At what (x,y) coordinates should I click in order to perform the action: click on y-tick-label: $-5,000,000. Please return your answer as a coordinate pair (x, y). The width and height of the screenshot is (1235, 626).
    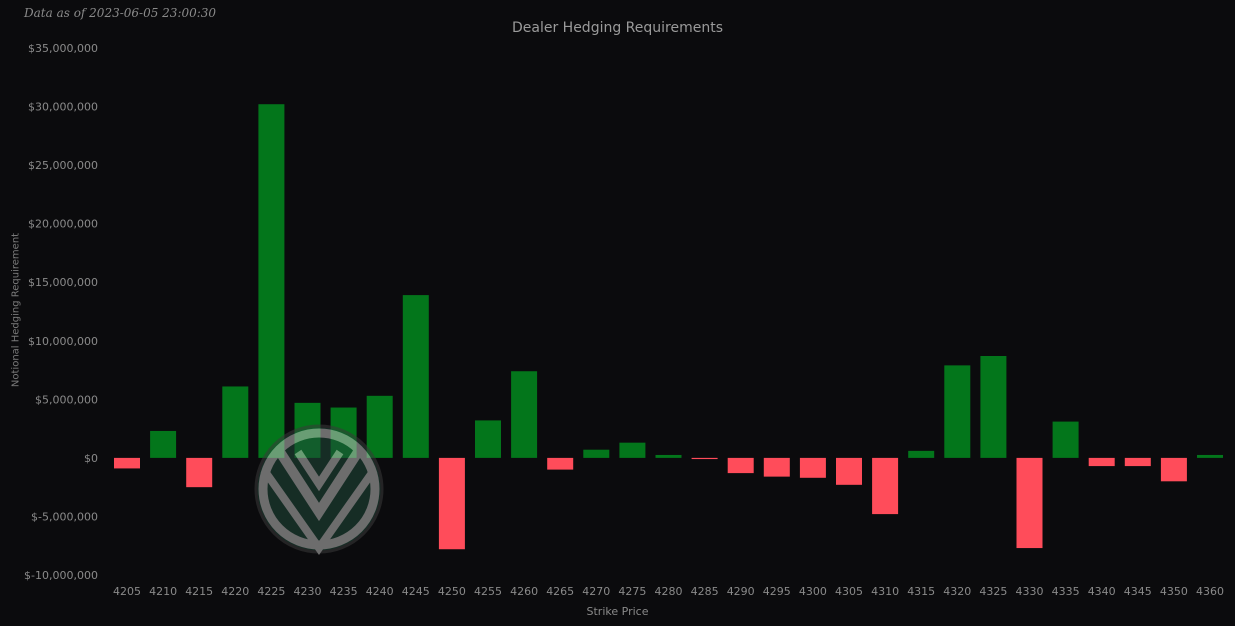
    Looking at the image, I should click on (64, 516).